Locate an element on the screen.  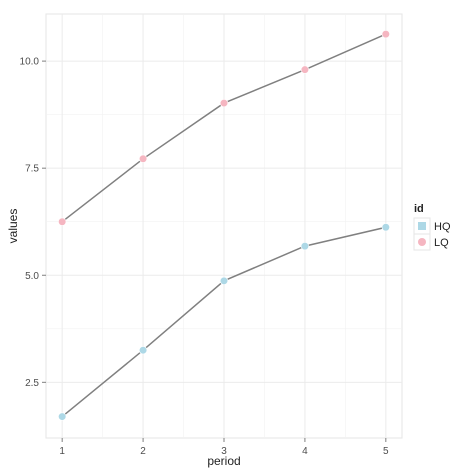
y-tick-label: 7.5 is located at coordinates (32, 169).